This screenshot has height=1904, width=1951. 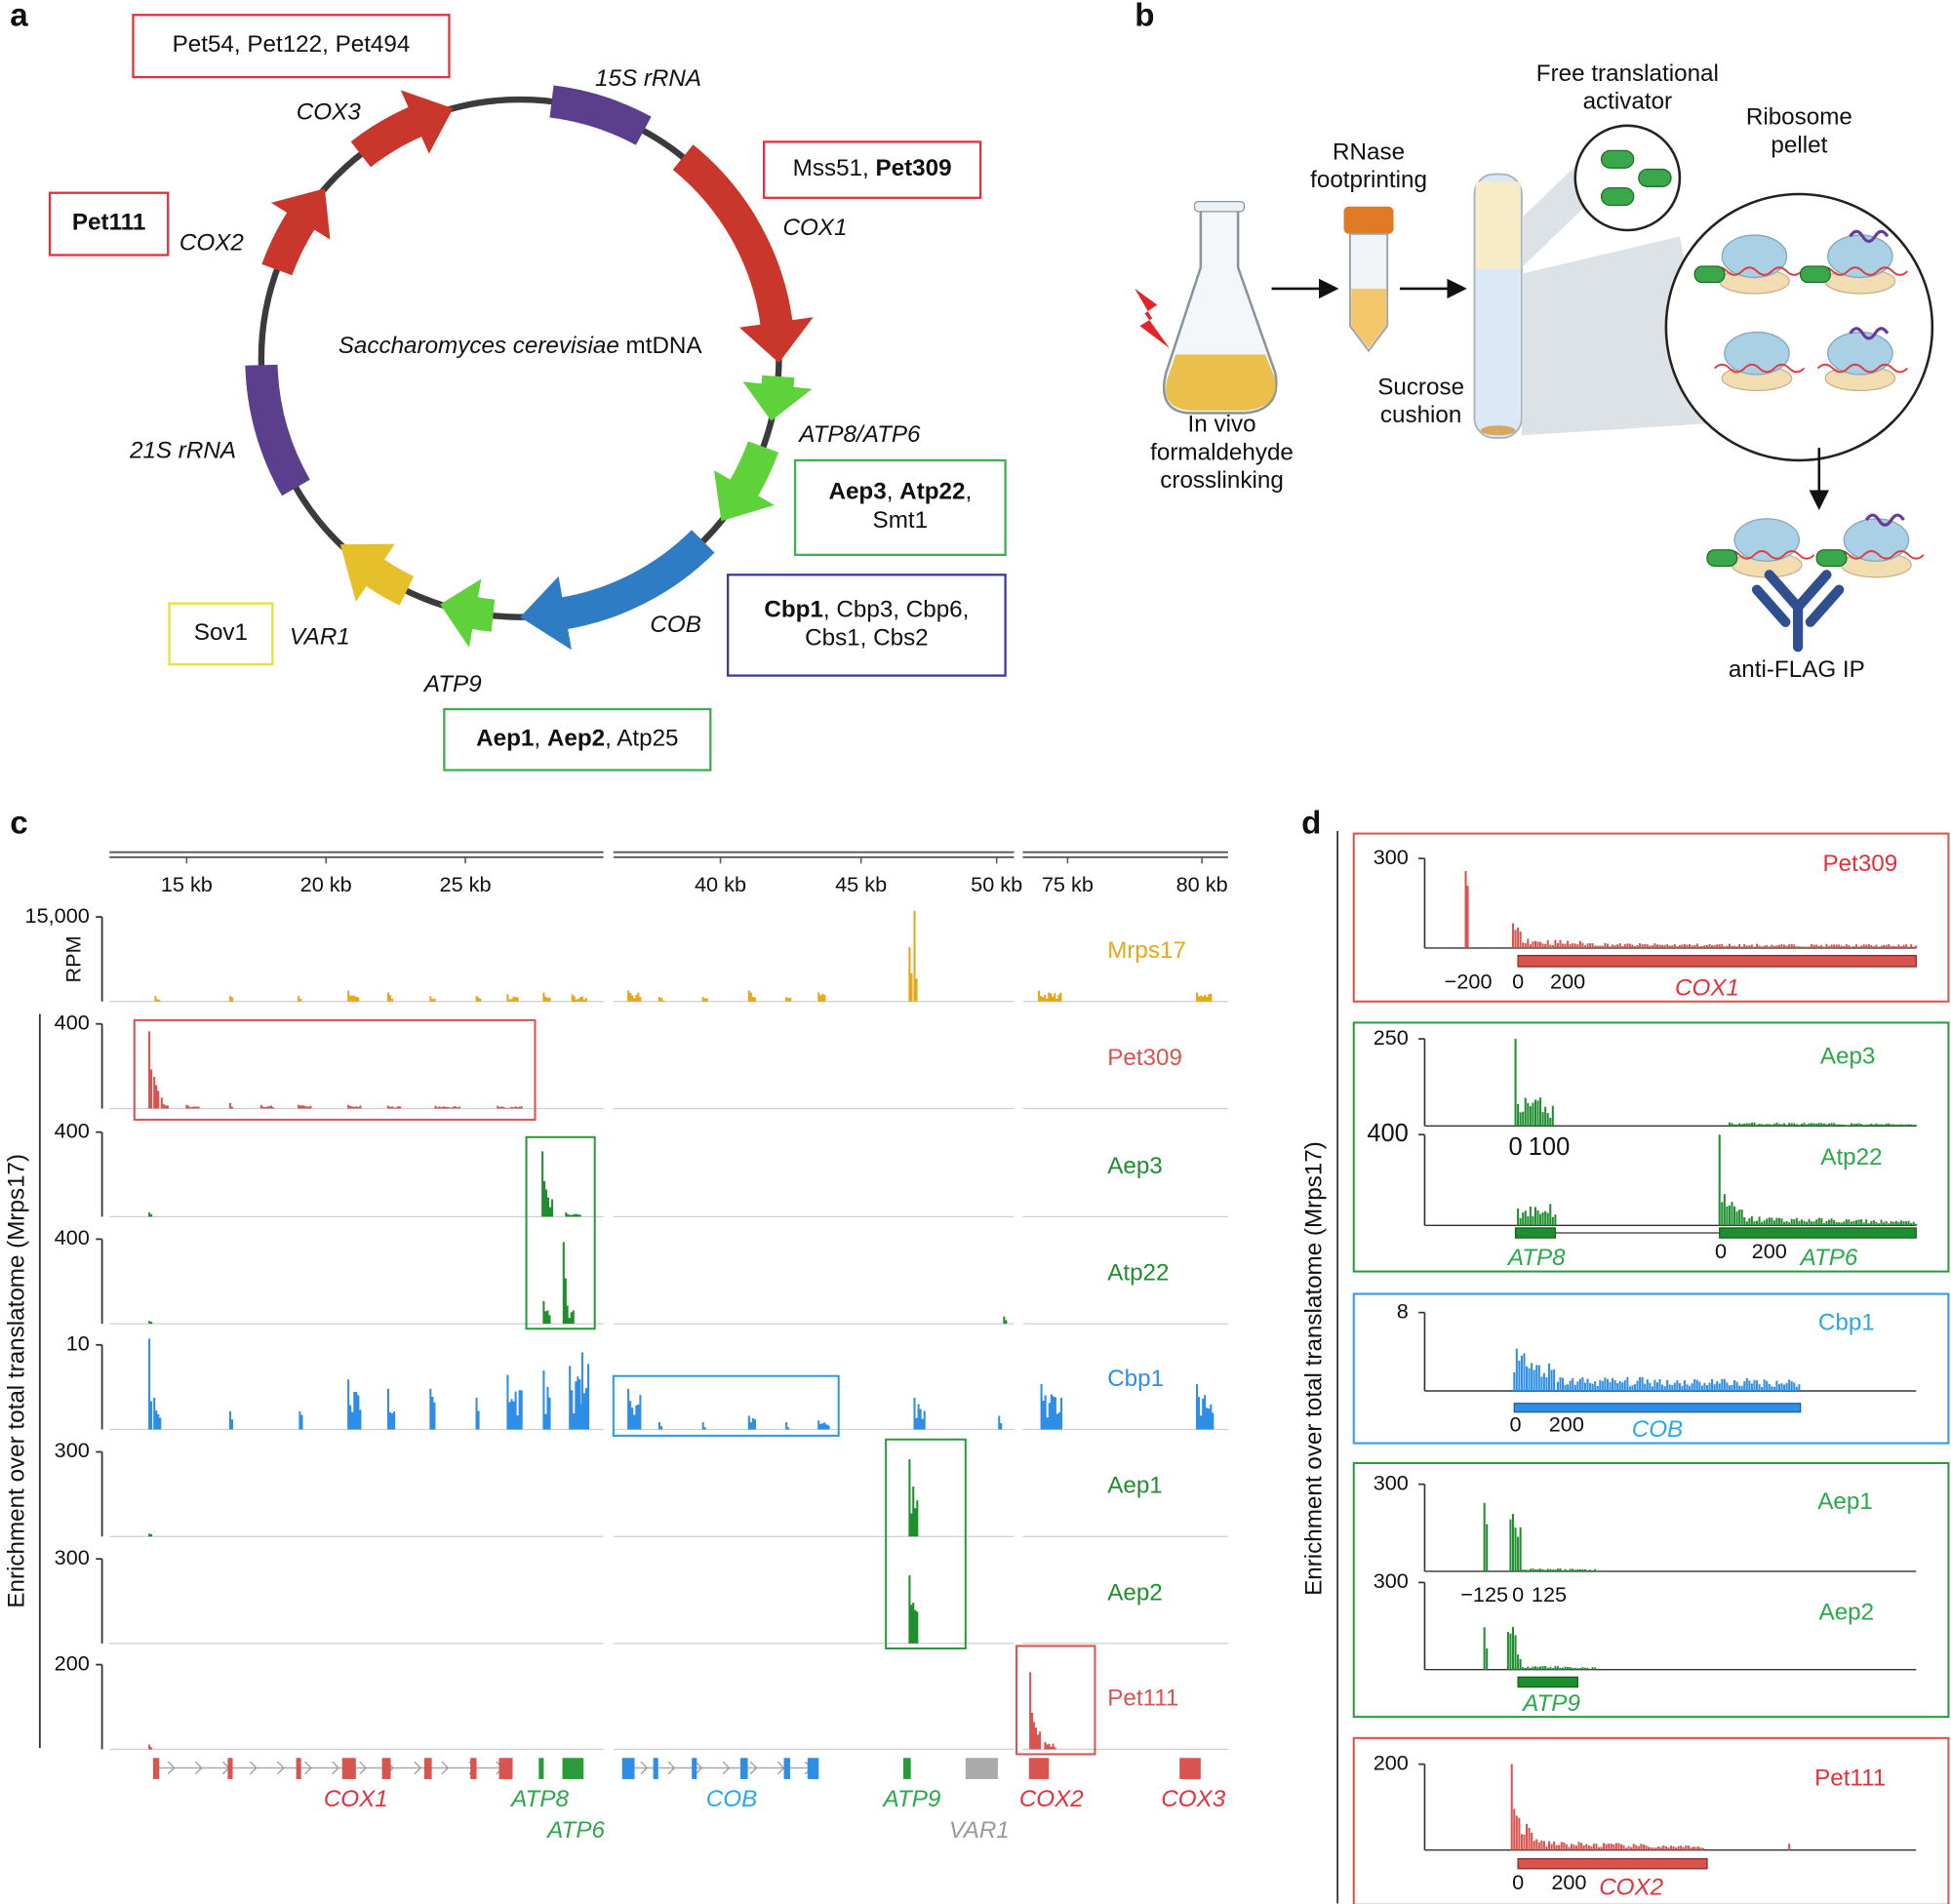 What do you see at coordinates (1135, 1166) in the screenshot?
I see `track-name: Aep3` at bounding box center [1135, 1166].